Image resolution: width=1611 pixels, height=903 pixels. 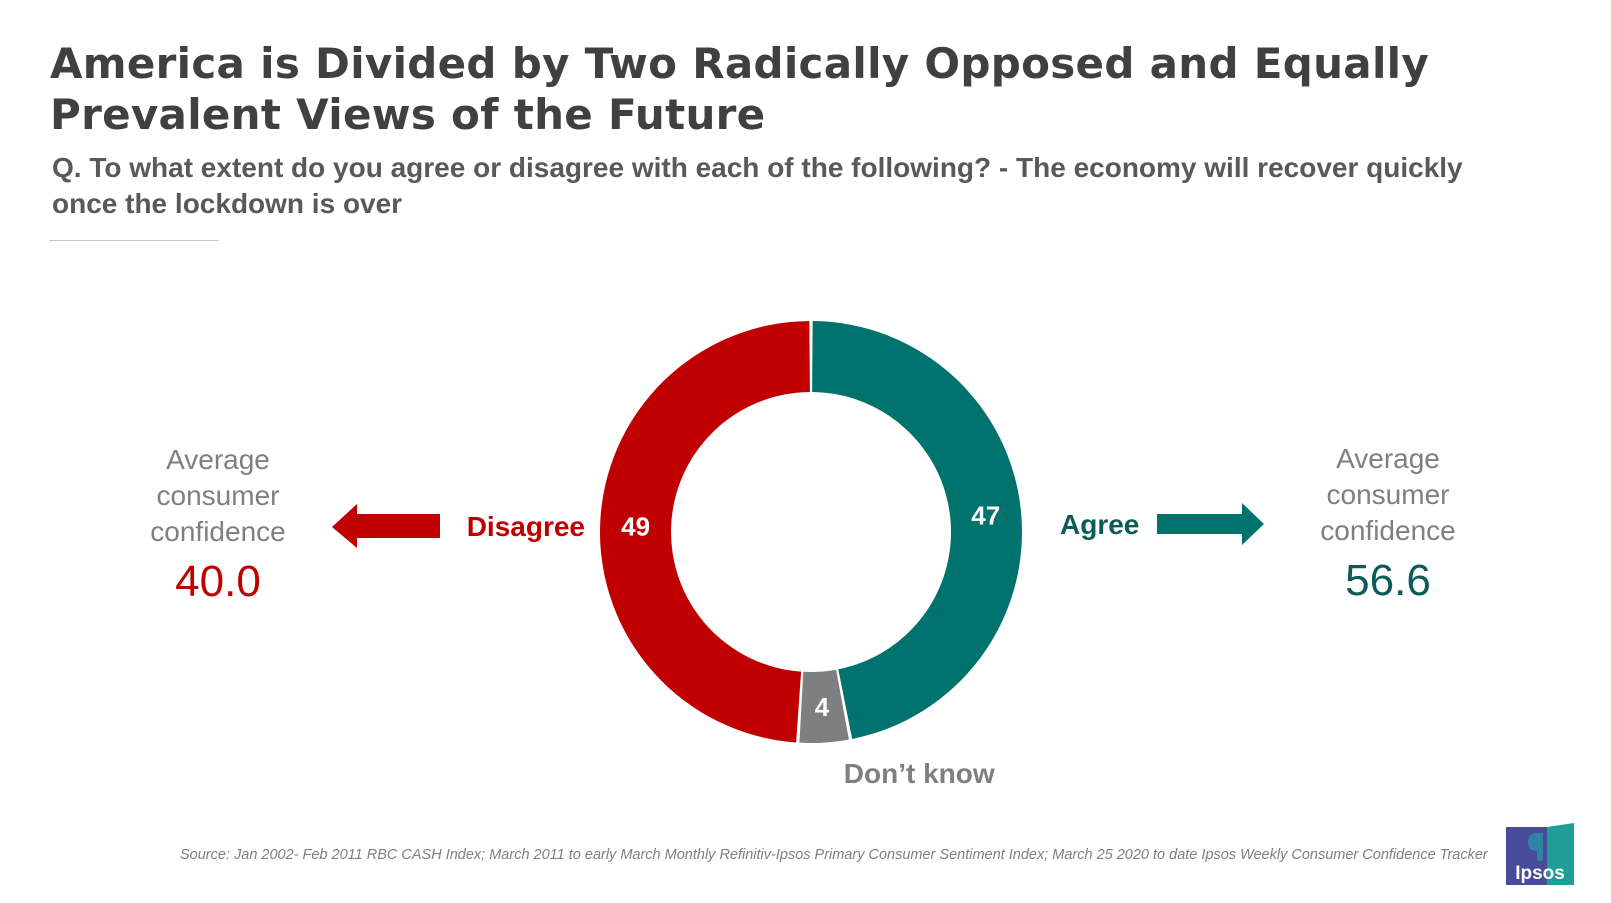 What do you see at coordinates (635, 526) in the screenshot?
I see `data-label-disagree: 49` at bounding box center [635, 526].